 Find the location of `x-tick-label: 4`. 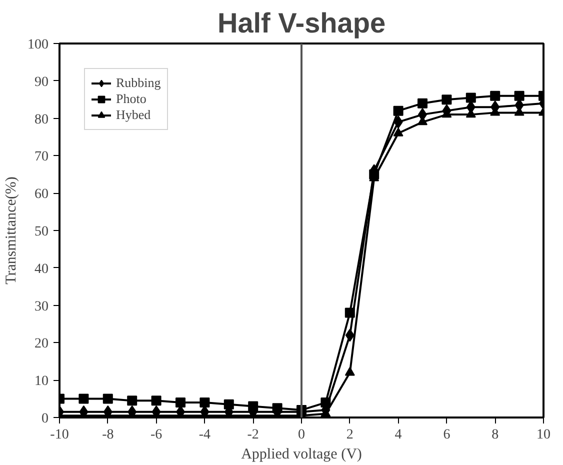

x-tick-label: 4 is located at coordinates (398, 435).